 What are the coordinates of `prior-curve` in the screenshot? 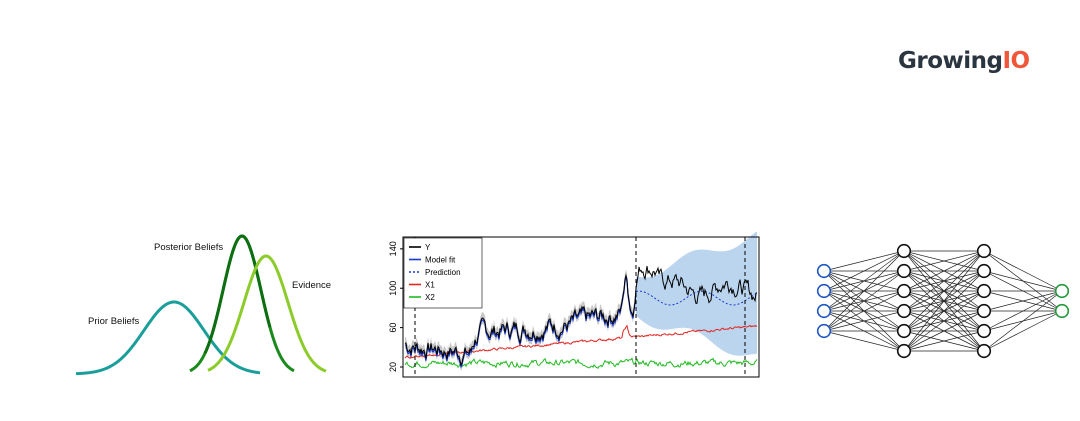 It's located at (168, 338).